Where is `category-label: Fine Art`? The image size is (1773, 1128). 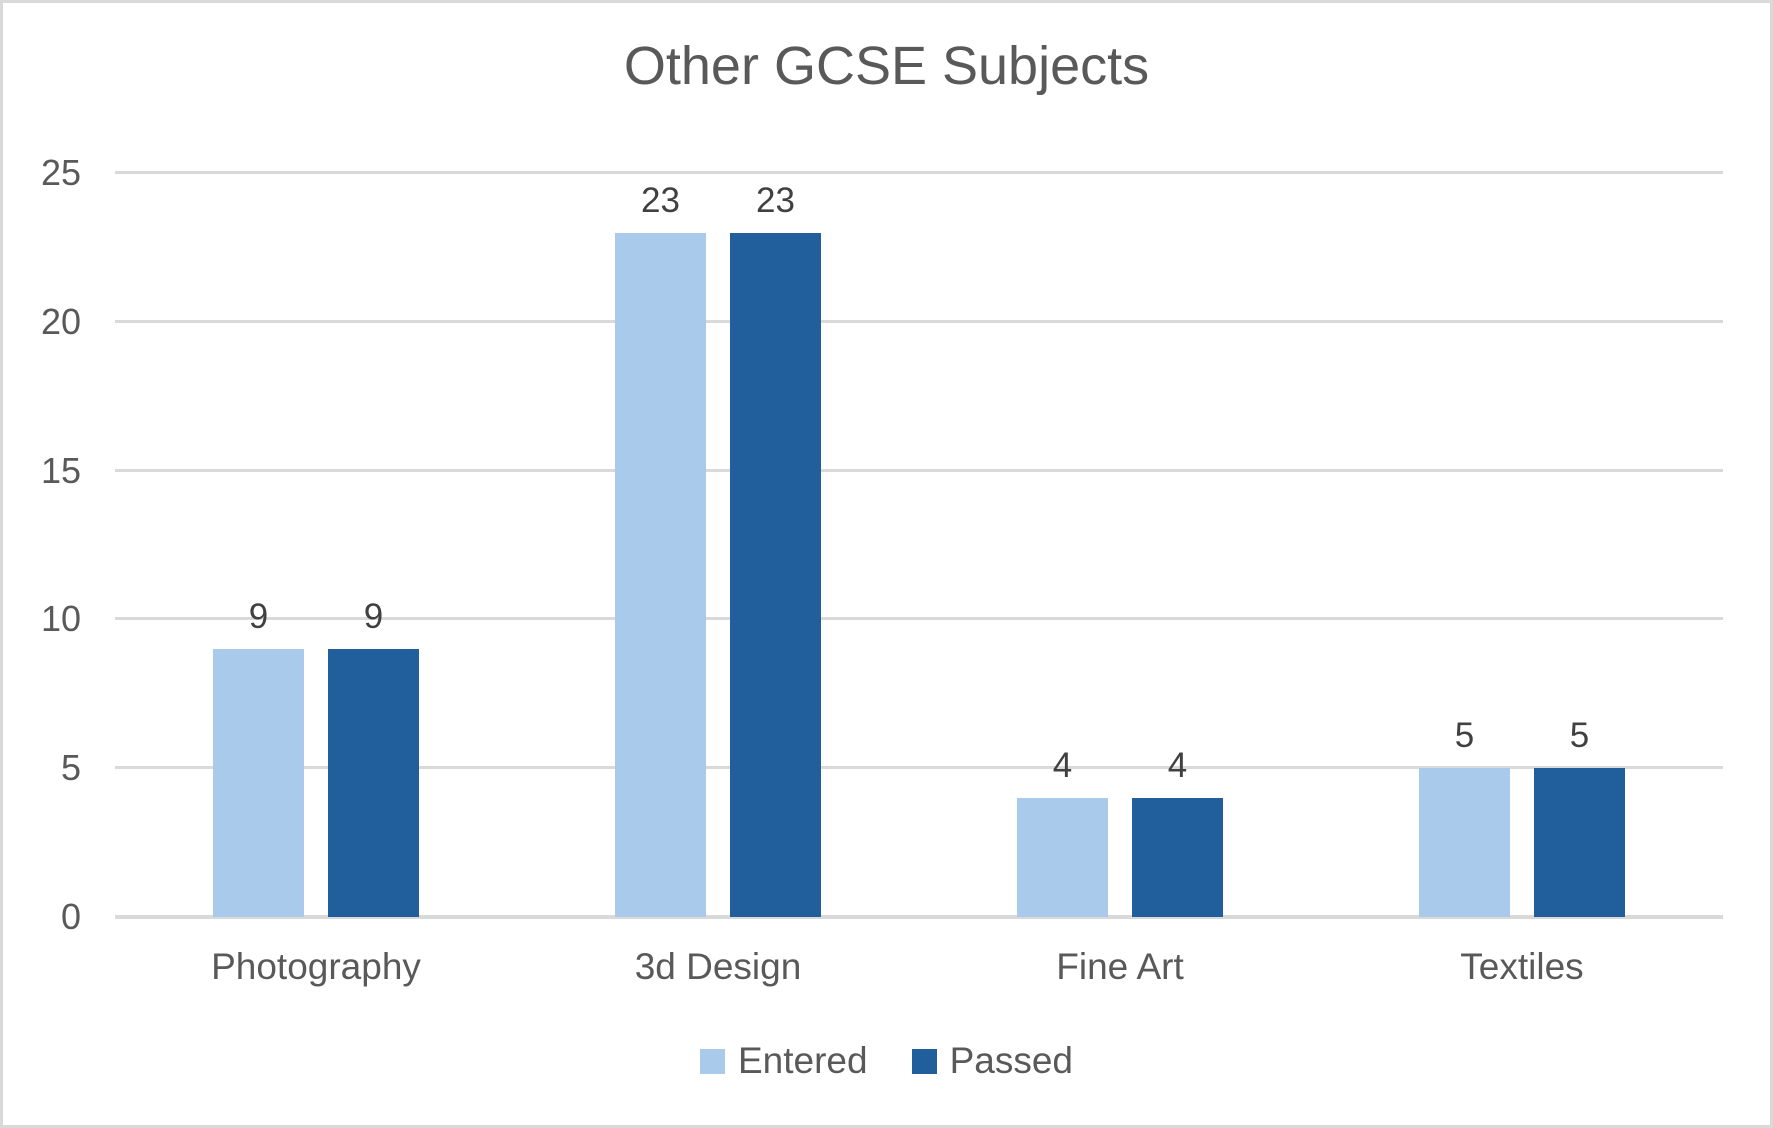
category-label: Fine Art is located at coordinates (1120, 966).